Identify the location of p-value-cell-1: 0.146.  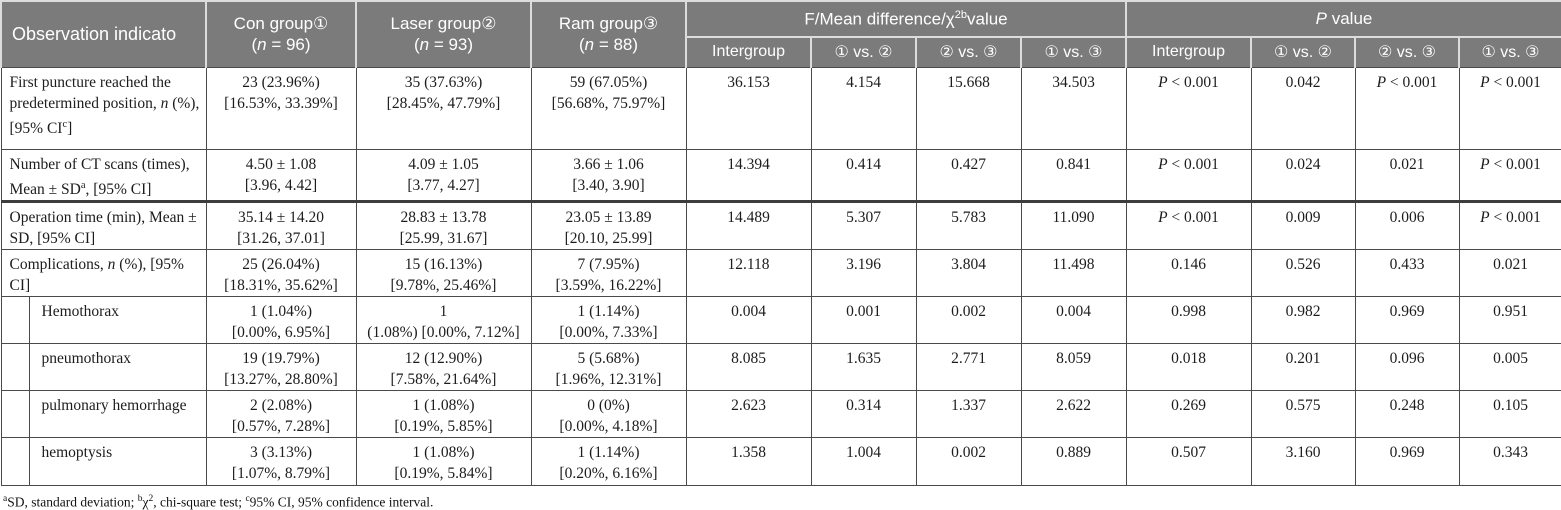
(1188, 272).